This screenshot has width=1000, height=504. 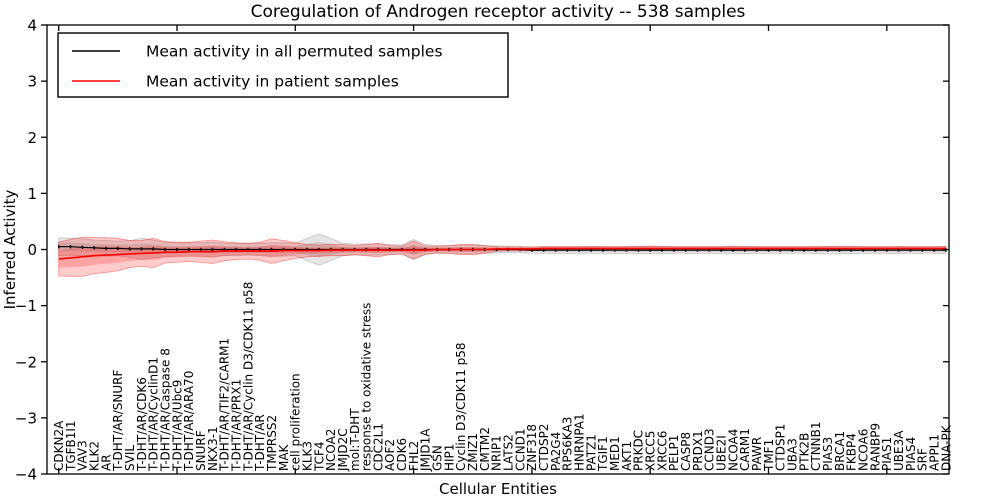 What do you see at coordinates (343, 450) in the screenshot?
I see `x-tick-label: JMJD2C` at bounding box center [343, 450].